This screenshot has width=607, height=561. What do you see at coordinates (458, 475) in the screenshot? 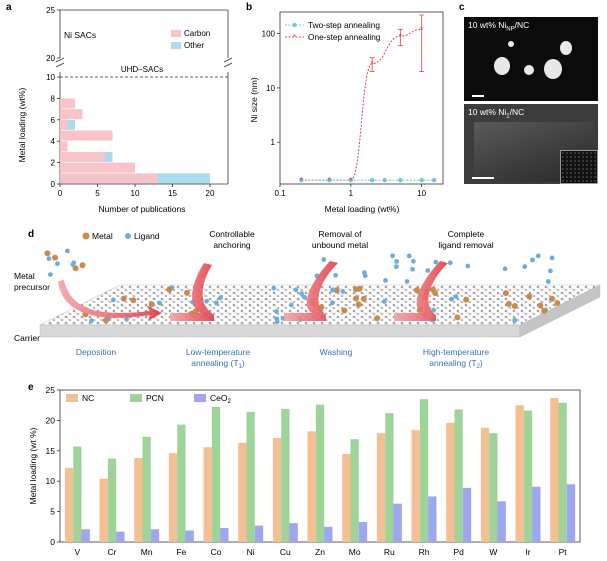
I see `panel-e-bar-pcn-Pd` at bounding box center [458, 475].